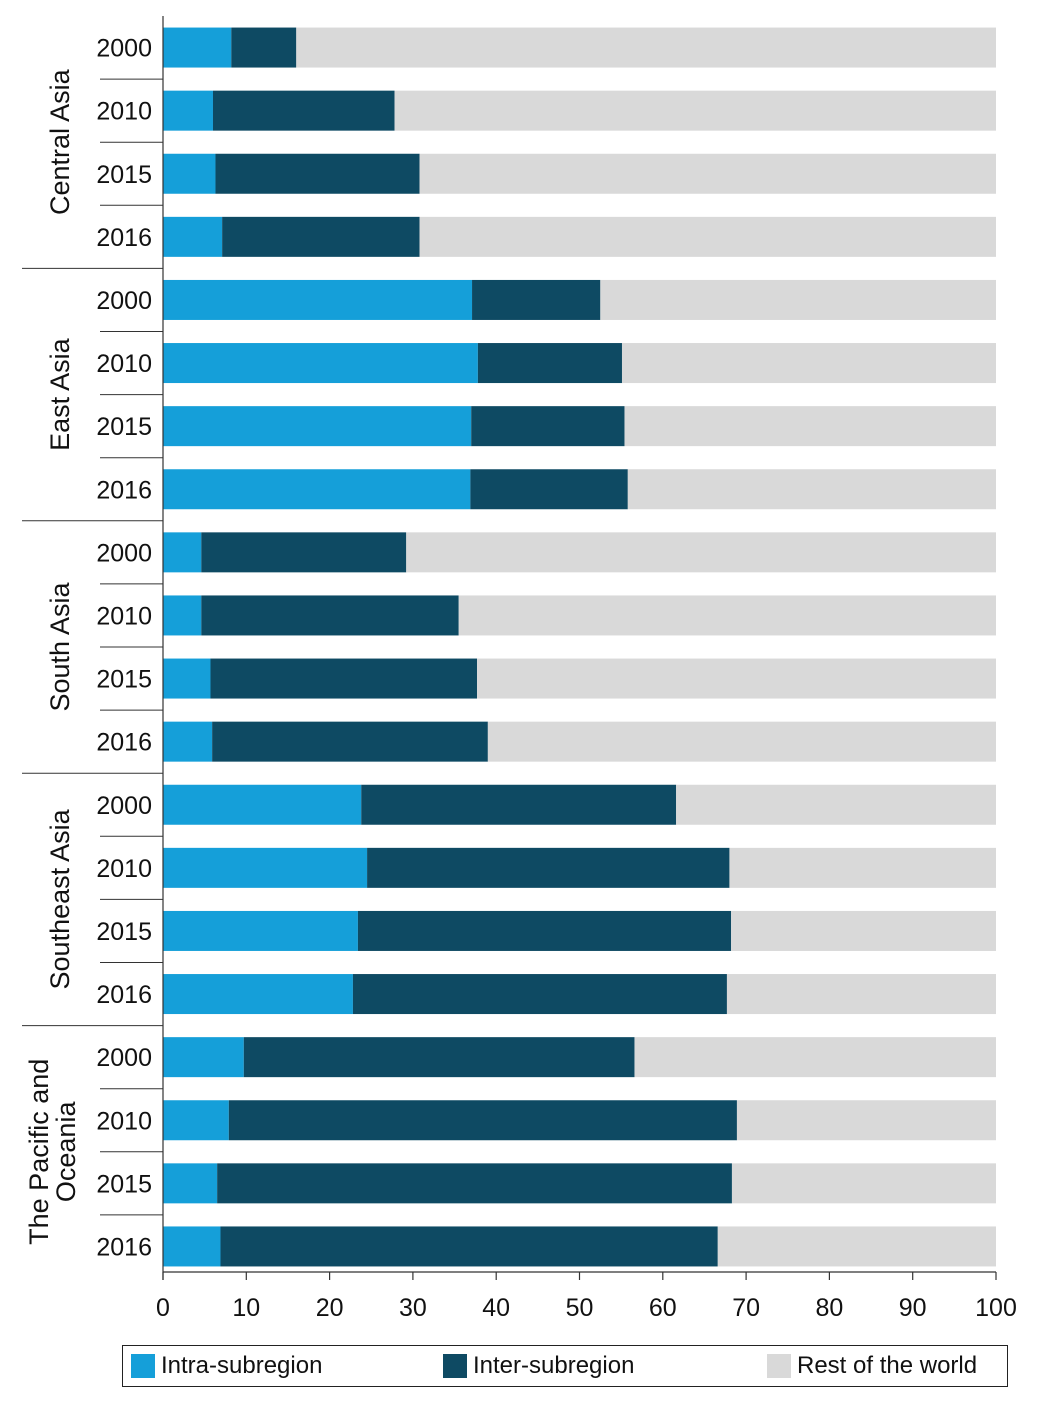 The width and height of the screenshot is (1059, 1410). I want to click on x-tick-label: 60, so click(663, 1308).